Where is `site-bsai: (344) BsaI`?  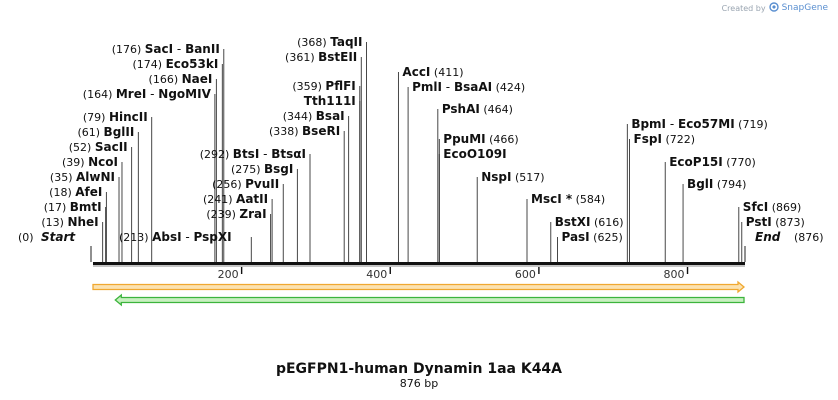 site-bsai: (344) BsaI is located at coordinates (316, 185).